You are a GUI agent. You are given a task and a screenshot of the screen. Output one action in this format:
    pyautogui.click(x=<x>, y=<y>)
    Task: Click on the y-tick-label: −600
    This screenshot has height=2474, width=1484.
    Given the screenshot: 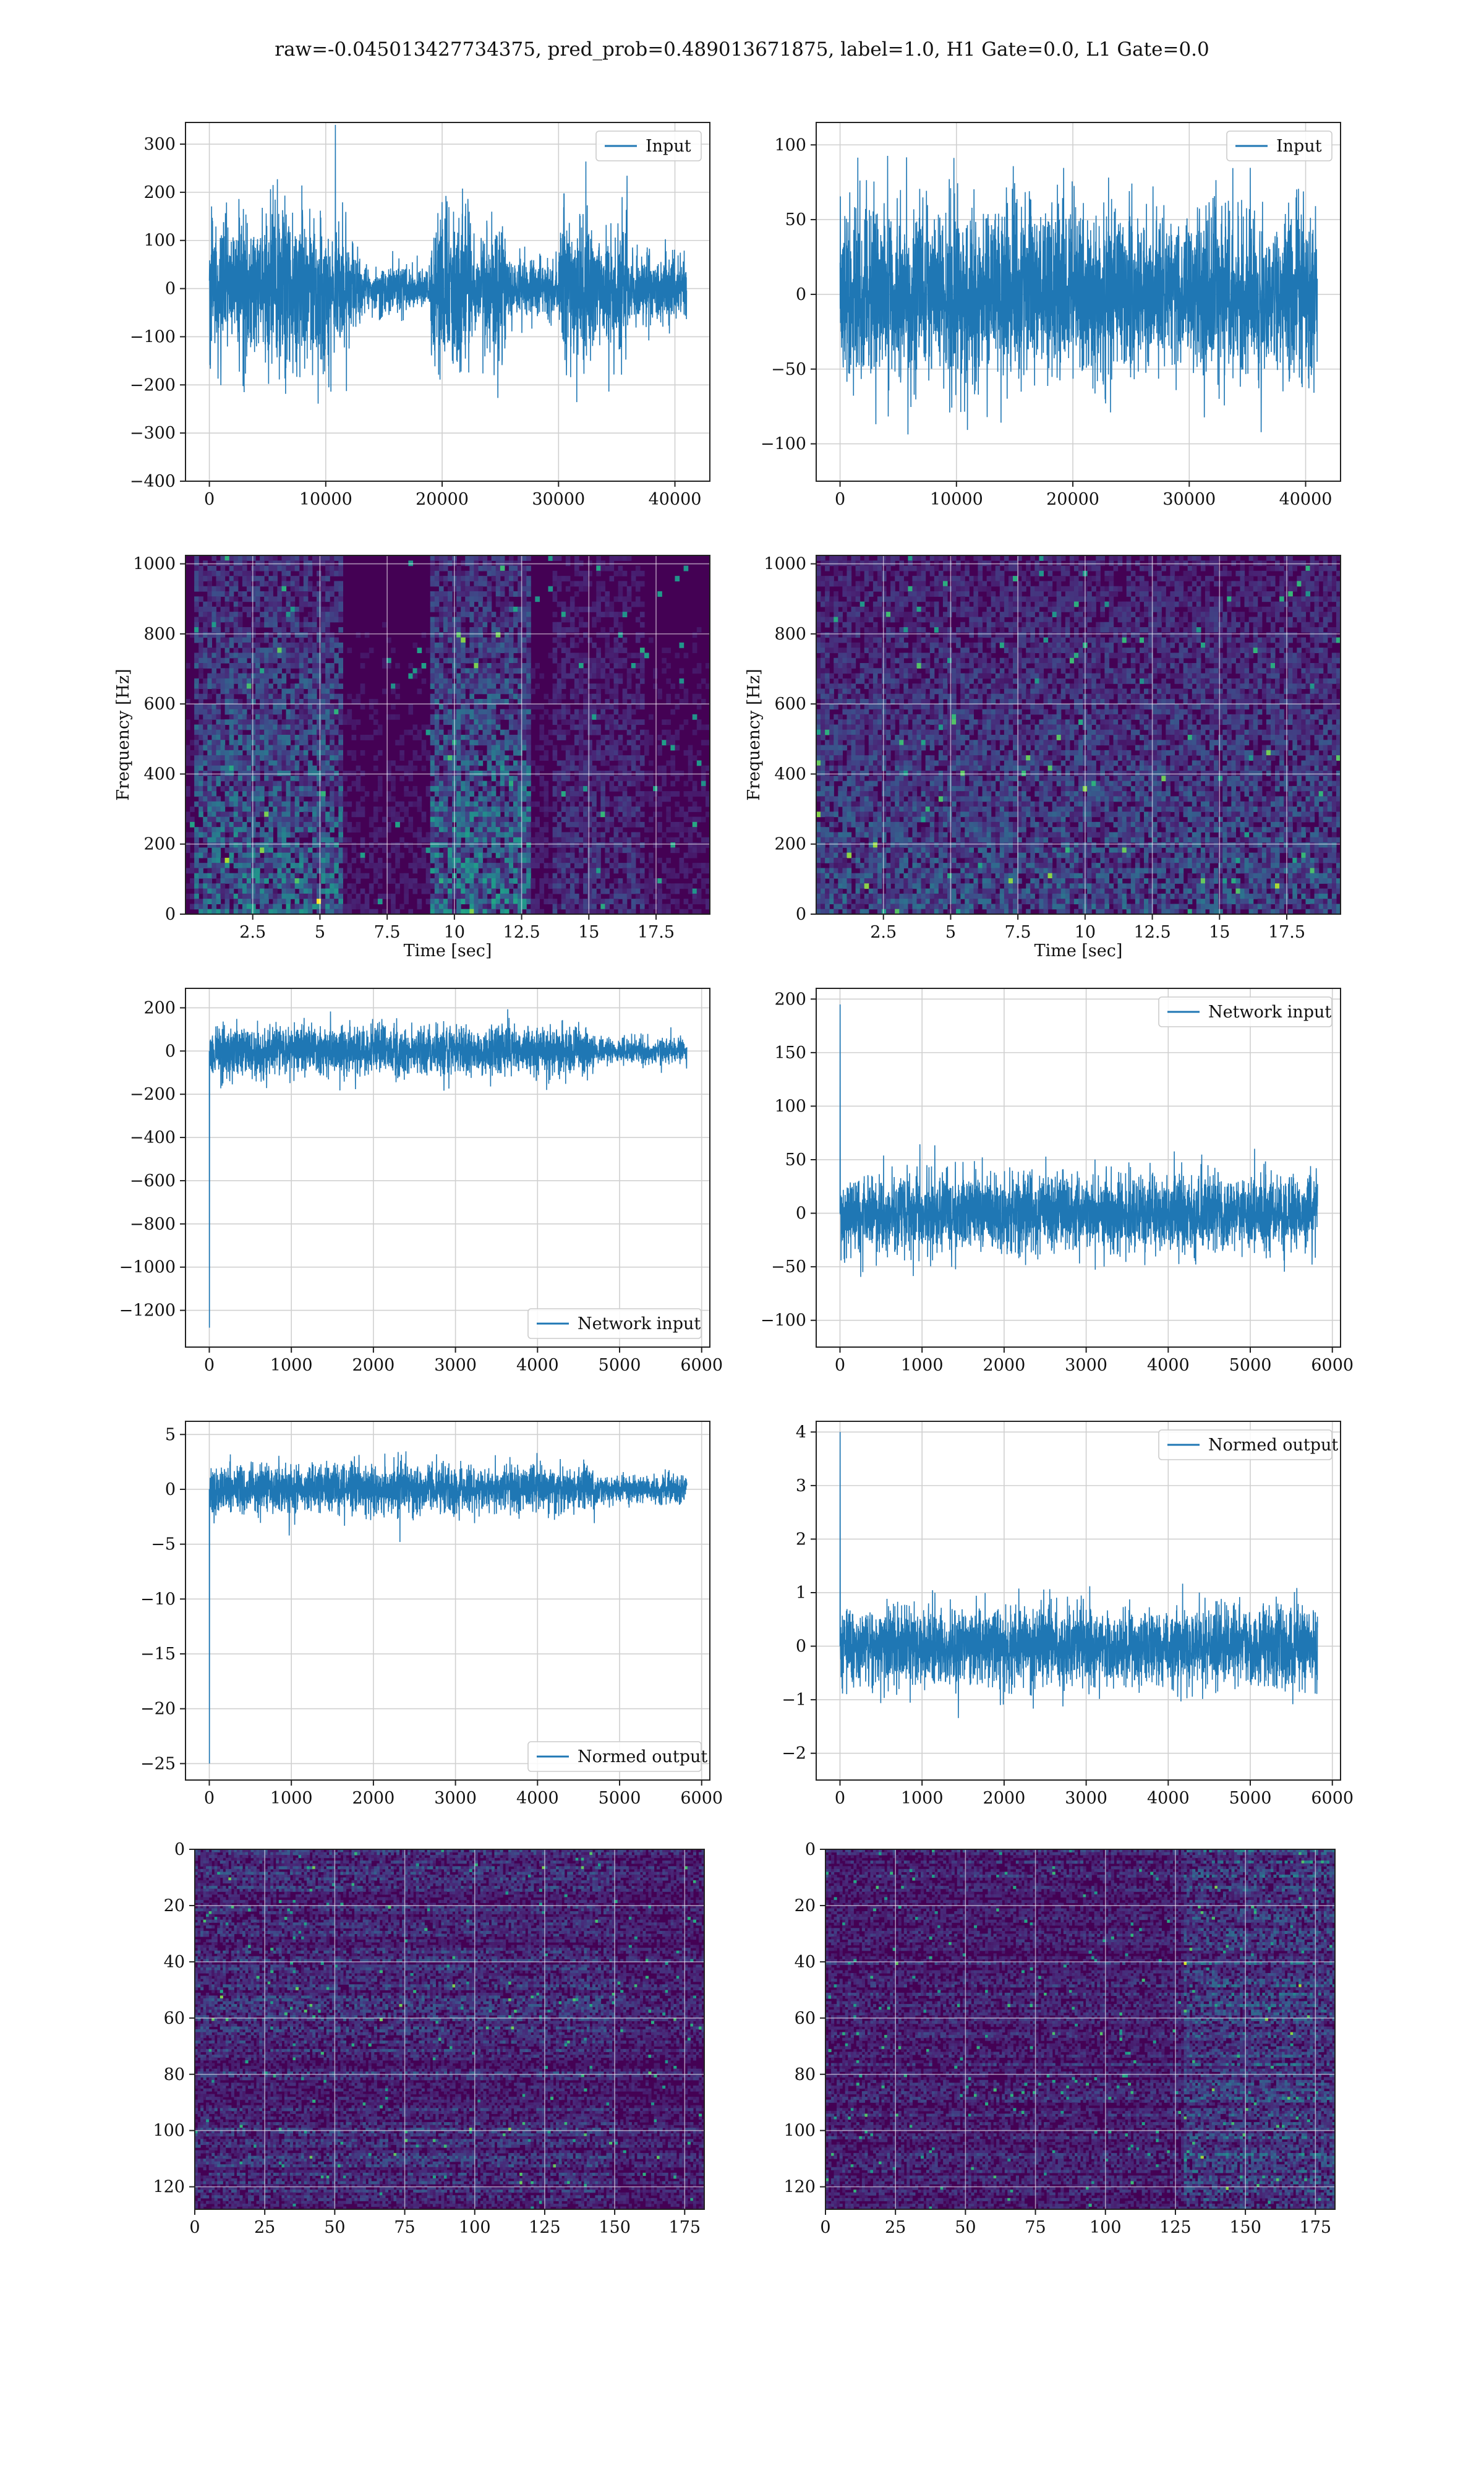 What is the action you would take?
    pyautogui.click(x=153, y=1181)
    